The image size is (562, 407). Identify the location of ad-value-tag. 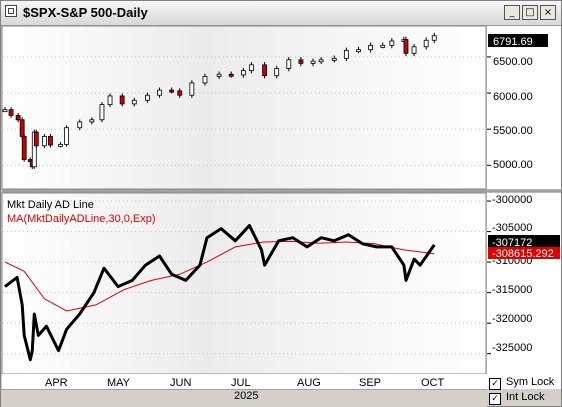
(524, 241).